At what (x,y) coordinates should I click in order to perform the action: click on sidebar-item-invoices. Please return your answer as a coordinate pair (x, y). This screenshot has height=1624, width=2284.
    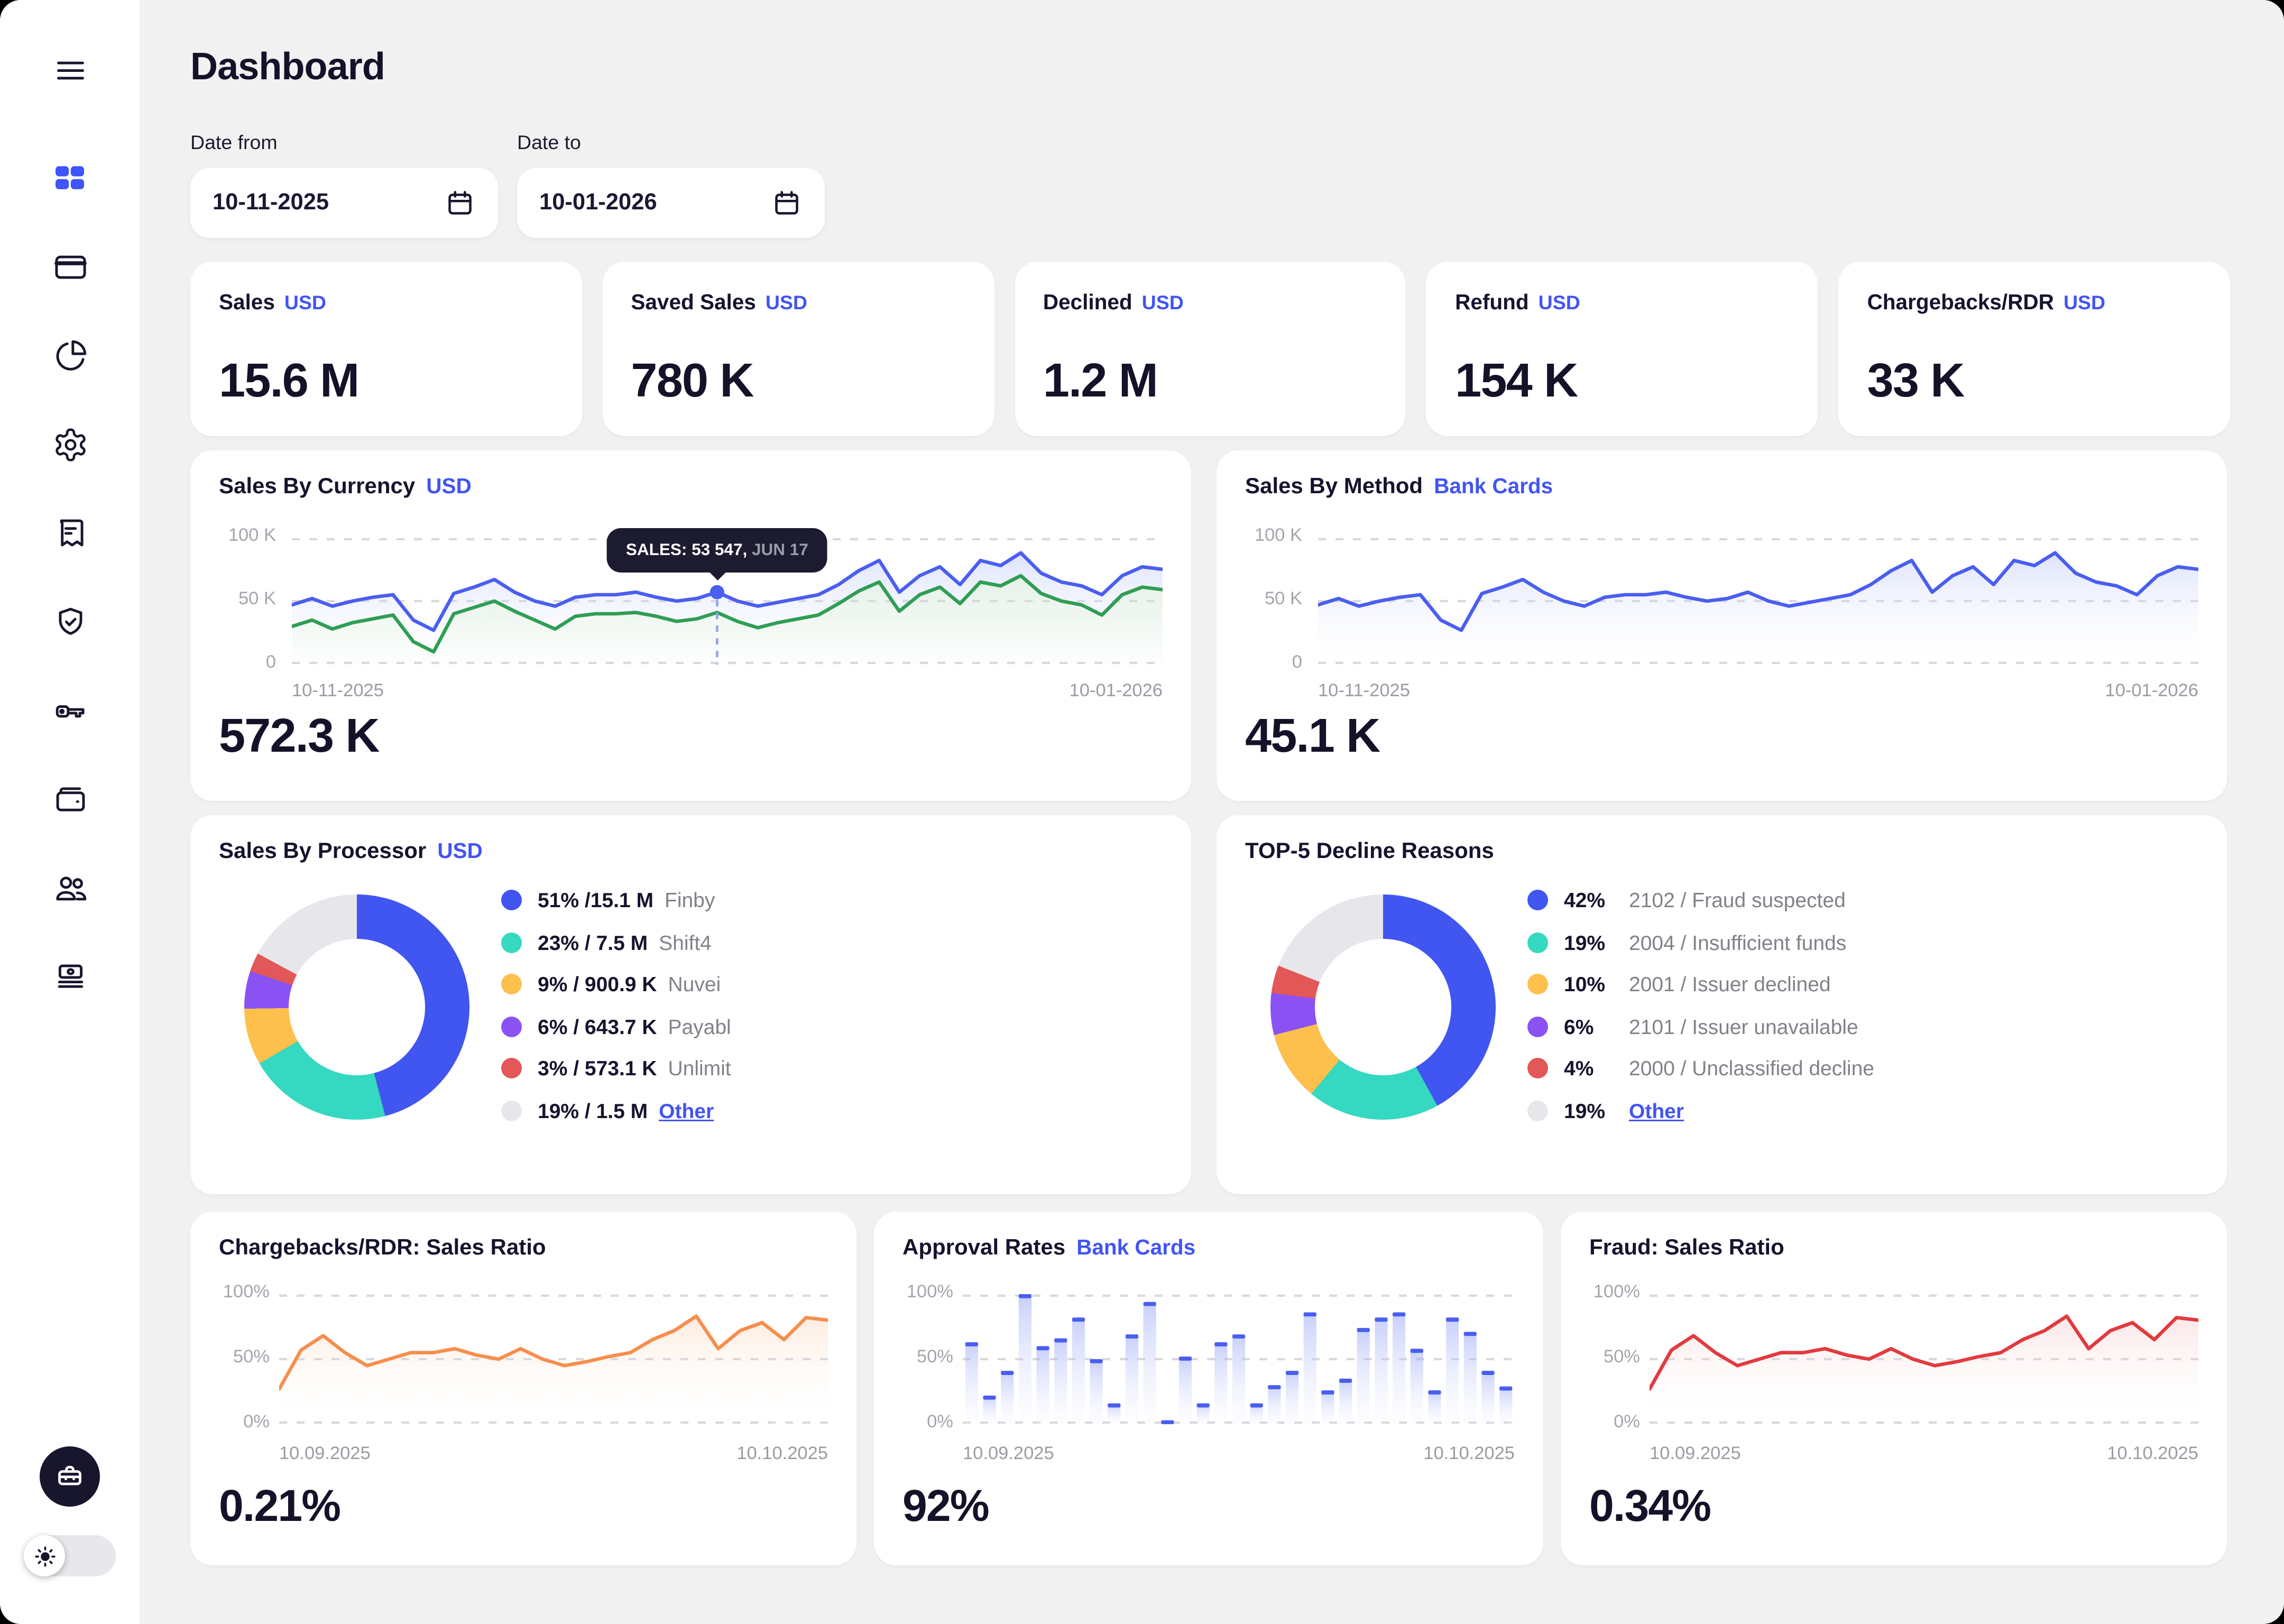
    Looking at the image, I should click on (70, 533).